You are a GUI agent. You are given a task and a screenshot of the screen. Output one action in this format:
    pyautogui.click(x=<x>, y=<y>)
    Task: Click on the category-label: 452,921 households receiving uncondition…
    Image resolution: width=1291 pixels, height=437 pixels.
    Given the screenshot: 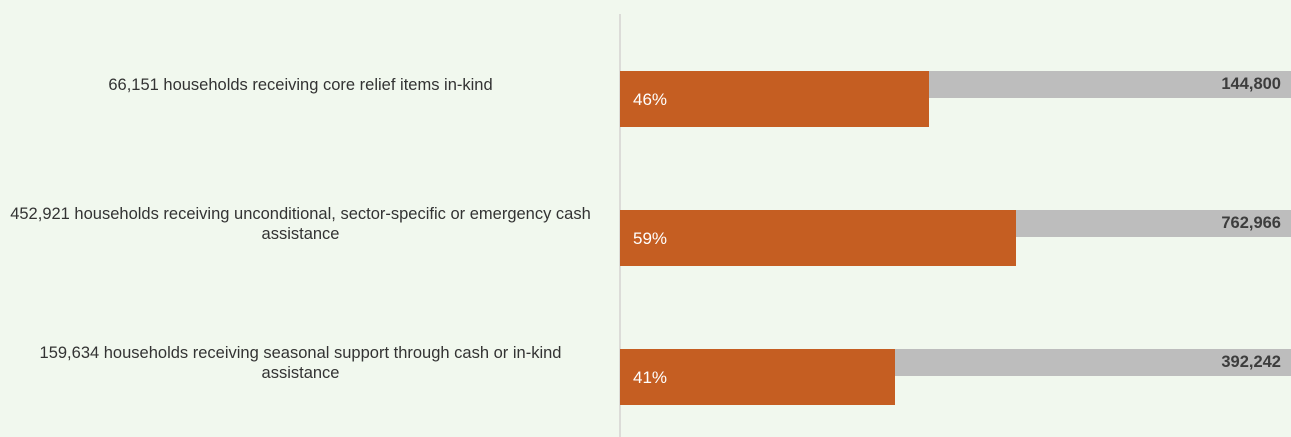 What is the action you would take?
    pyautogui.click(x=300, y=224)
    